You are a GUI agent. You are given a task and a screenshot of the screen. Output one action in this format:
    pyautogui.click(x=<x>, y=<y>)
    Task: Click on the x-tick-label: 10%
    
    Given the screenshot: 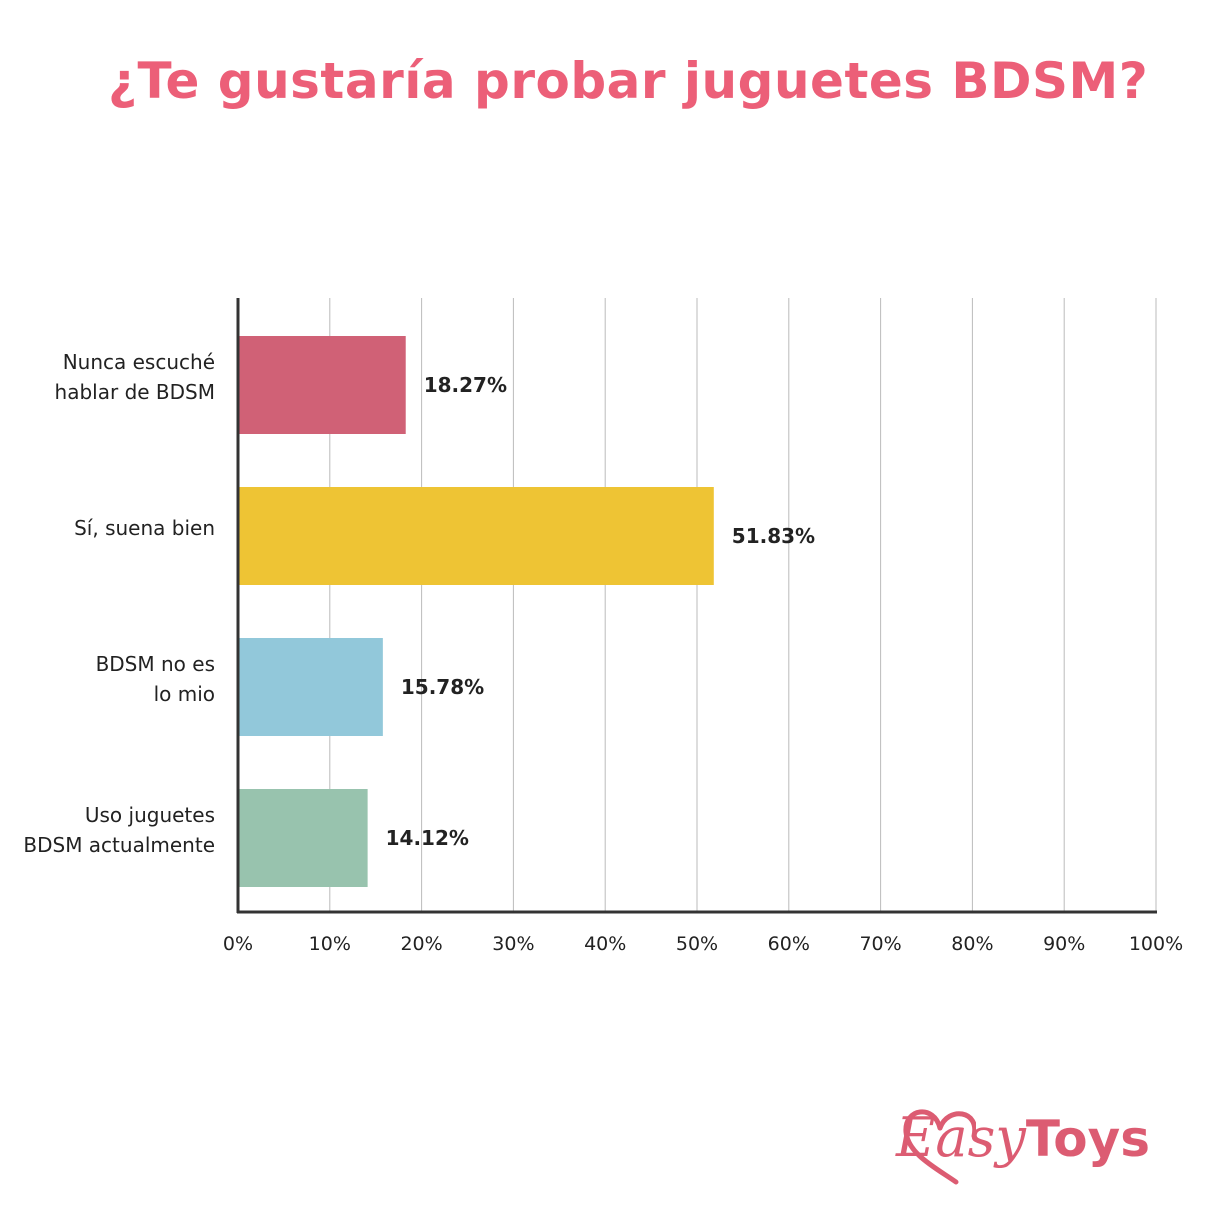 What is the action you would take?
    pyautogui.click(x=330, y=944)
    